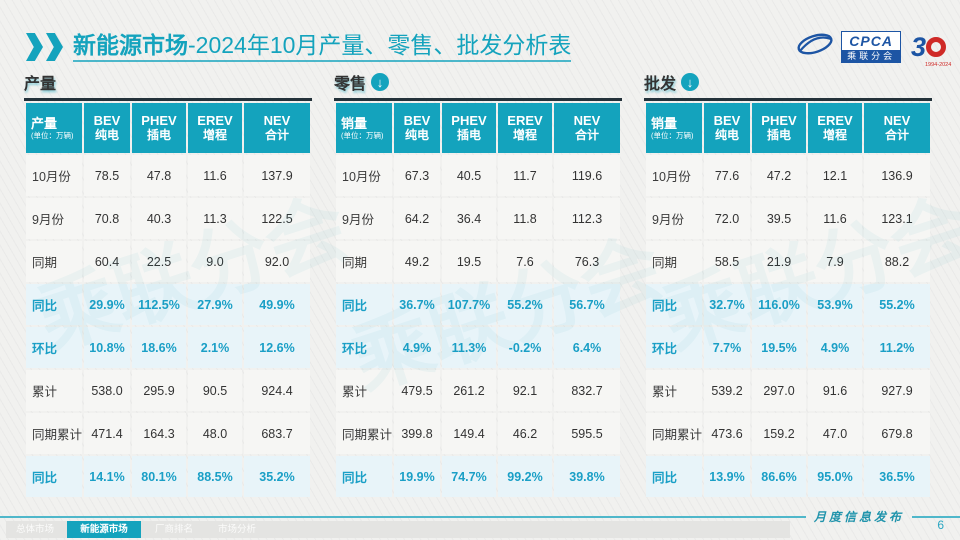 The image size is (960, 540). What do you see at coordinates (871, 56) in the screenshot?
I see `cpca-branch-name: 乘联分会` at bounding box center [871, 56].